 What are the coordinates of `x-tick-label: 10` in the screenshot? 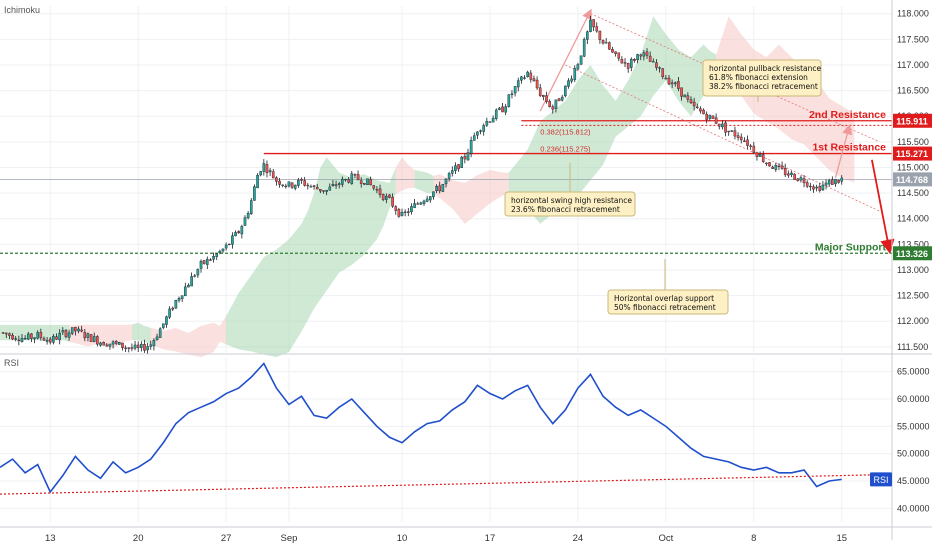 It's located at (402, 538).